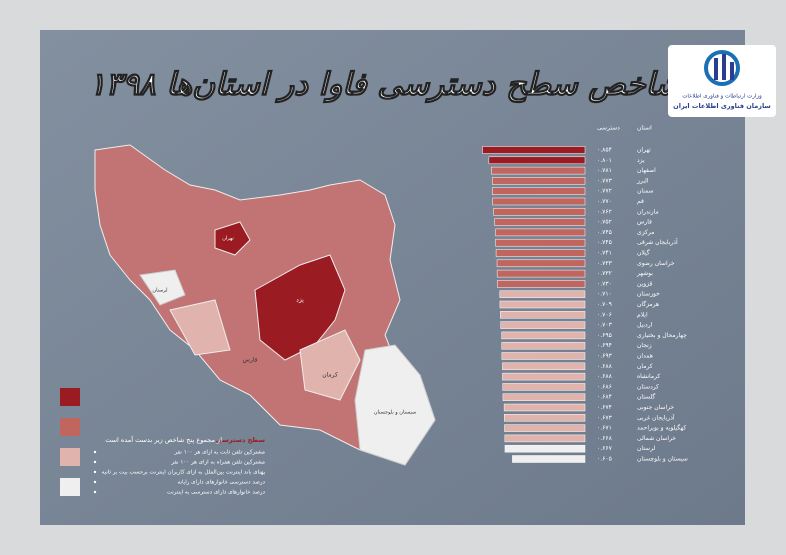  What do you see at coordinates (217, 462) in the screenshot?
I see `note-text: مشترکین تلفن همراه به ازای هر ۱۰۰ نفر` at bounding box center [217, 462].